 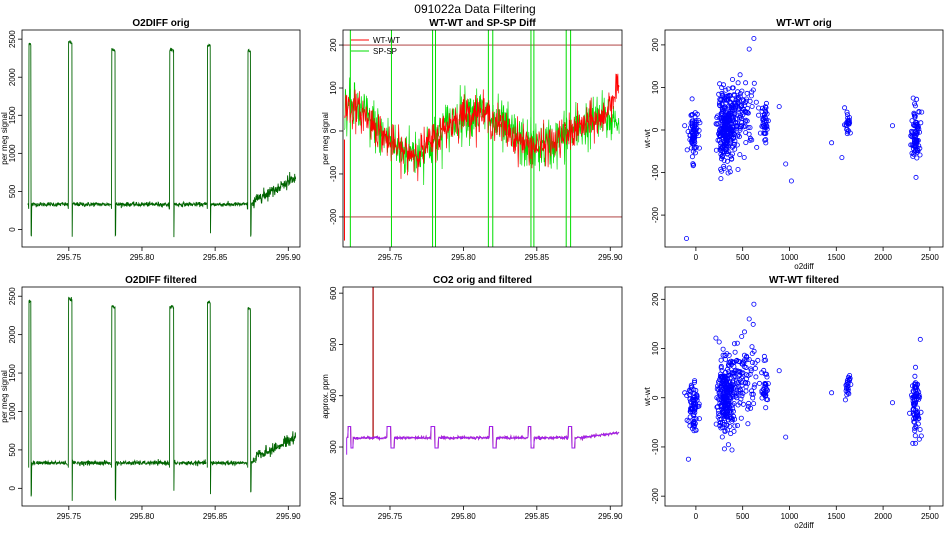 I want to click on y-tick-label: 0, so click(x=655, y=129).